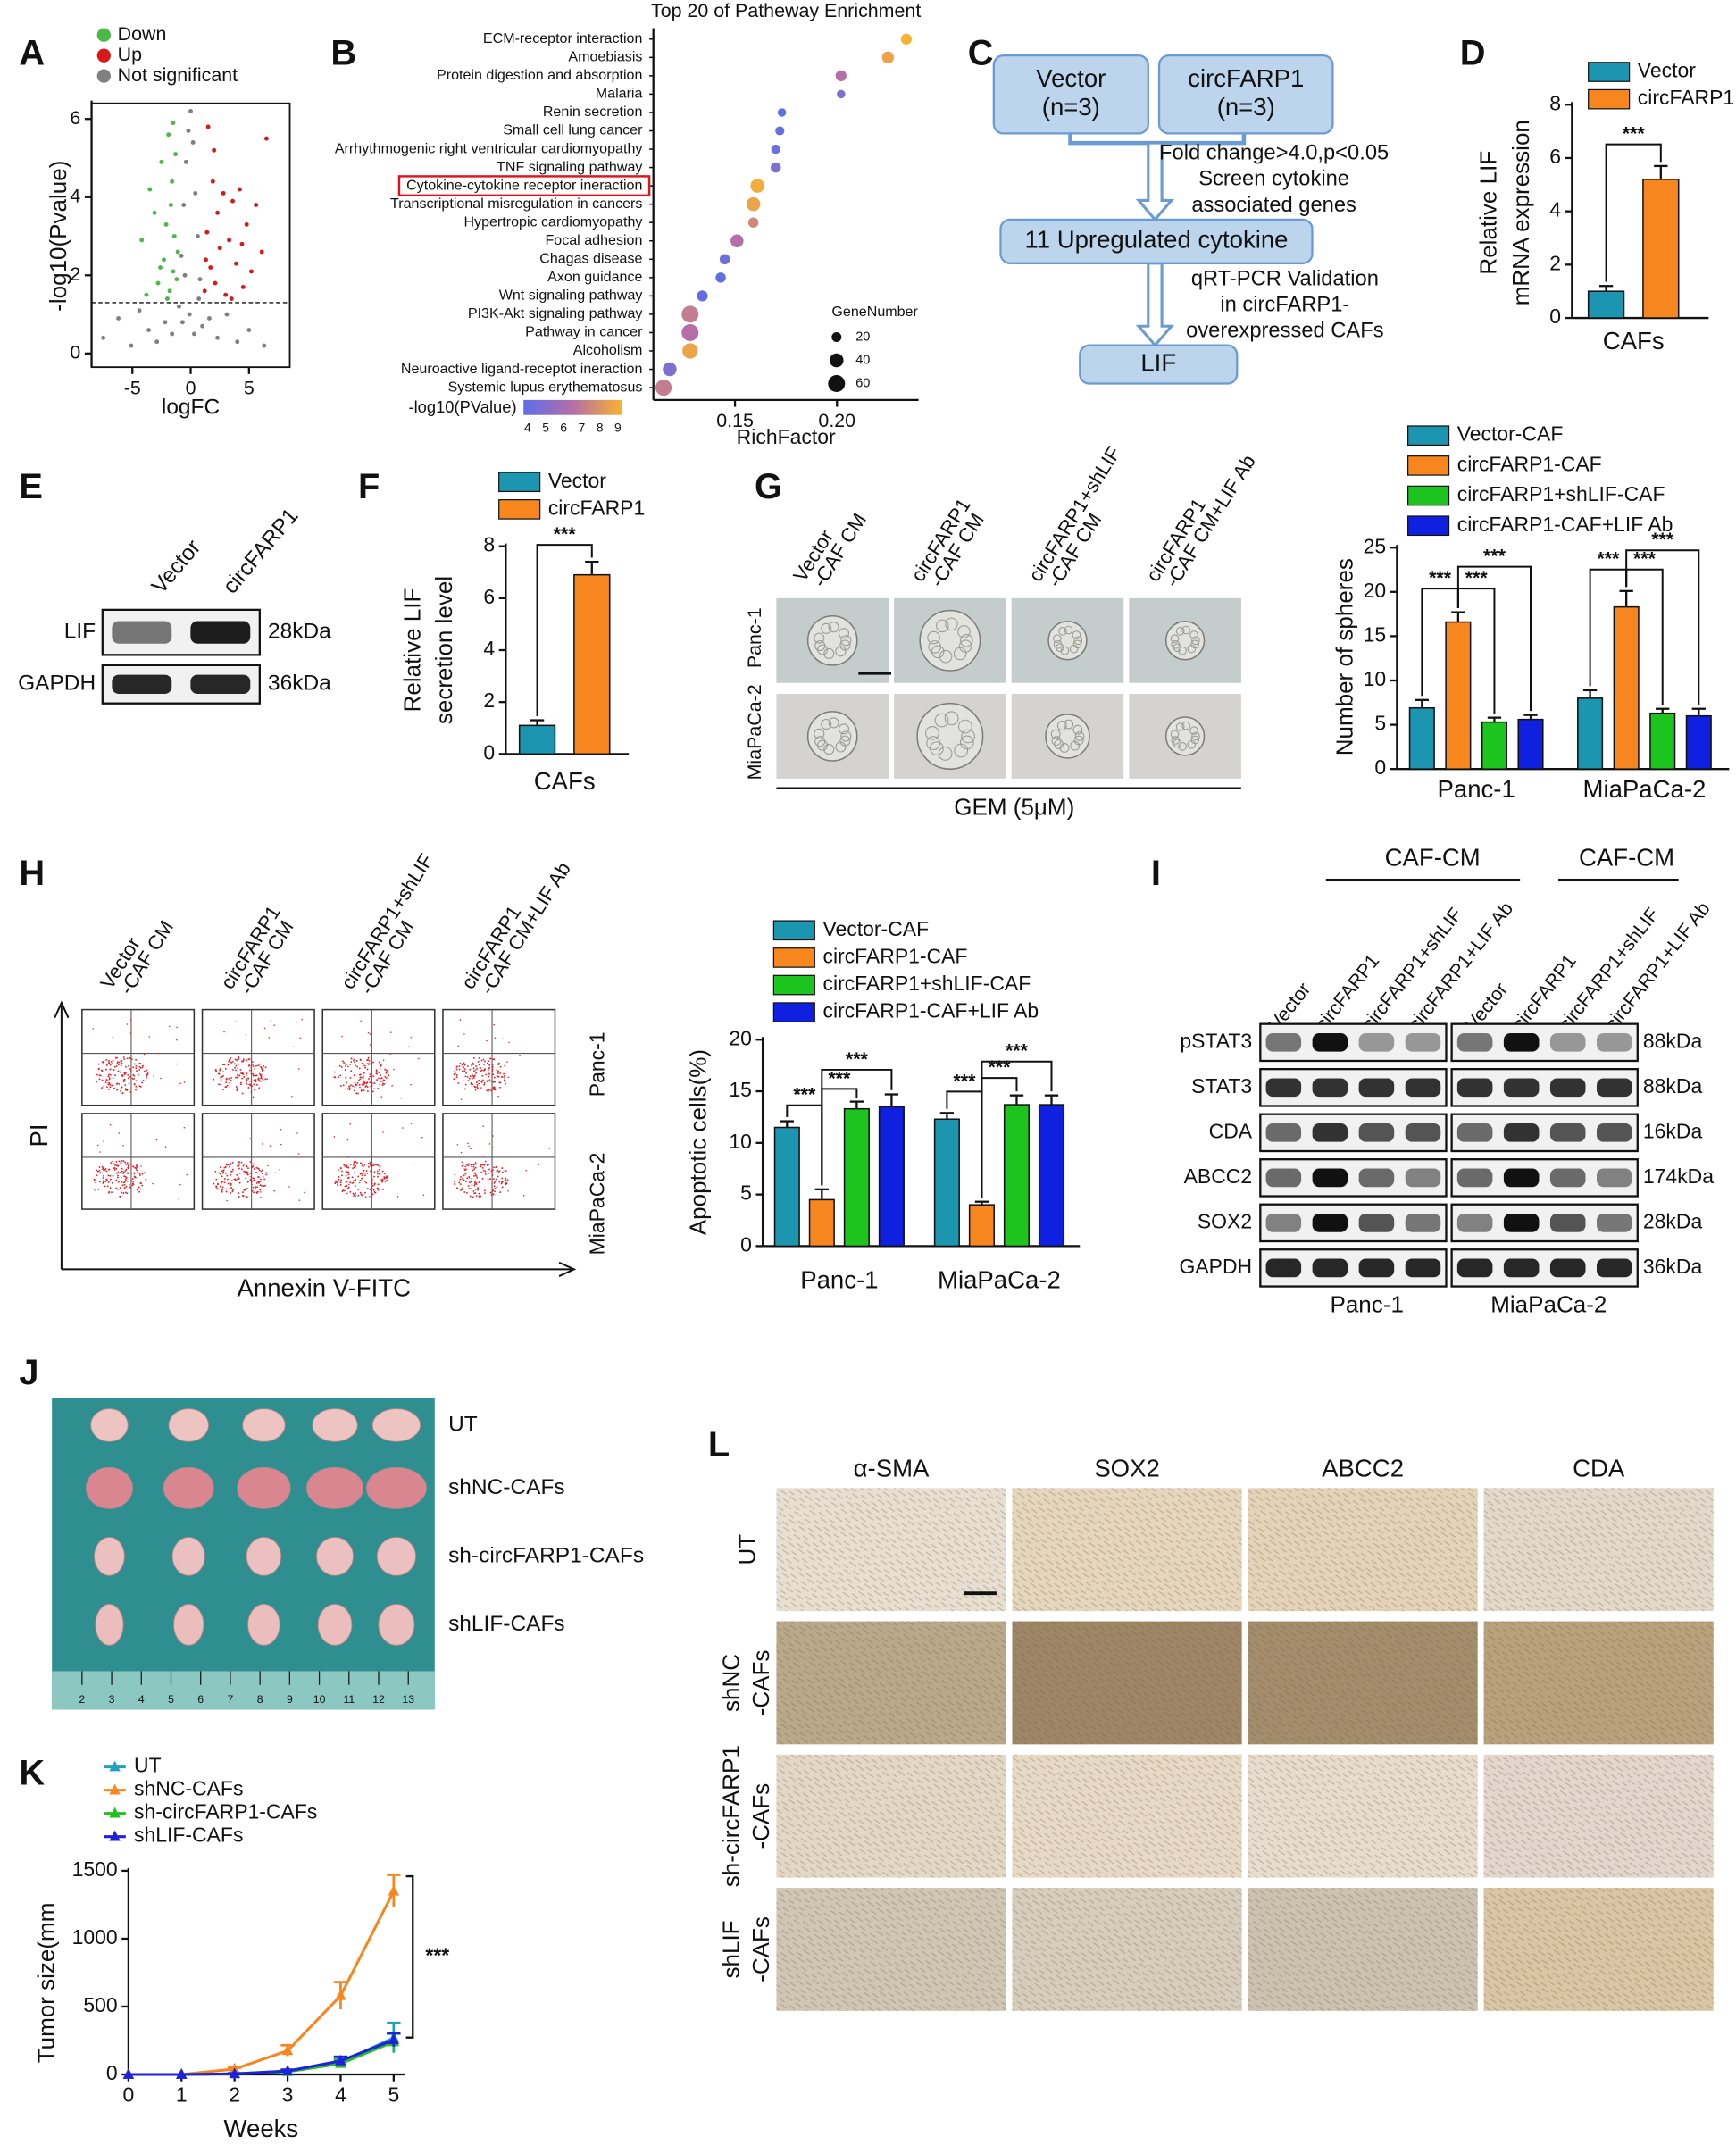 This screenshot has width=1736, height=2145. What do you see at coordinates (618, 428) in the screenshot?
I see `colorbar-tick-label: 9` at bounding box center [618, 428].